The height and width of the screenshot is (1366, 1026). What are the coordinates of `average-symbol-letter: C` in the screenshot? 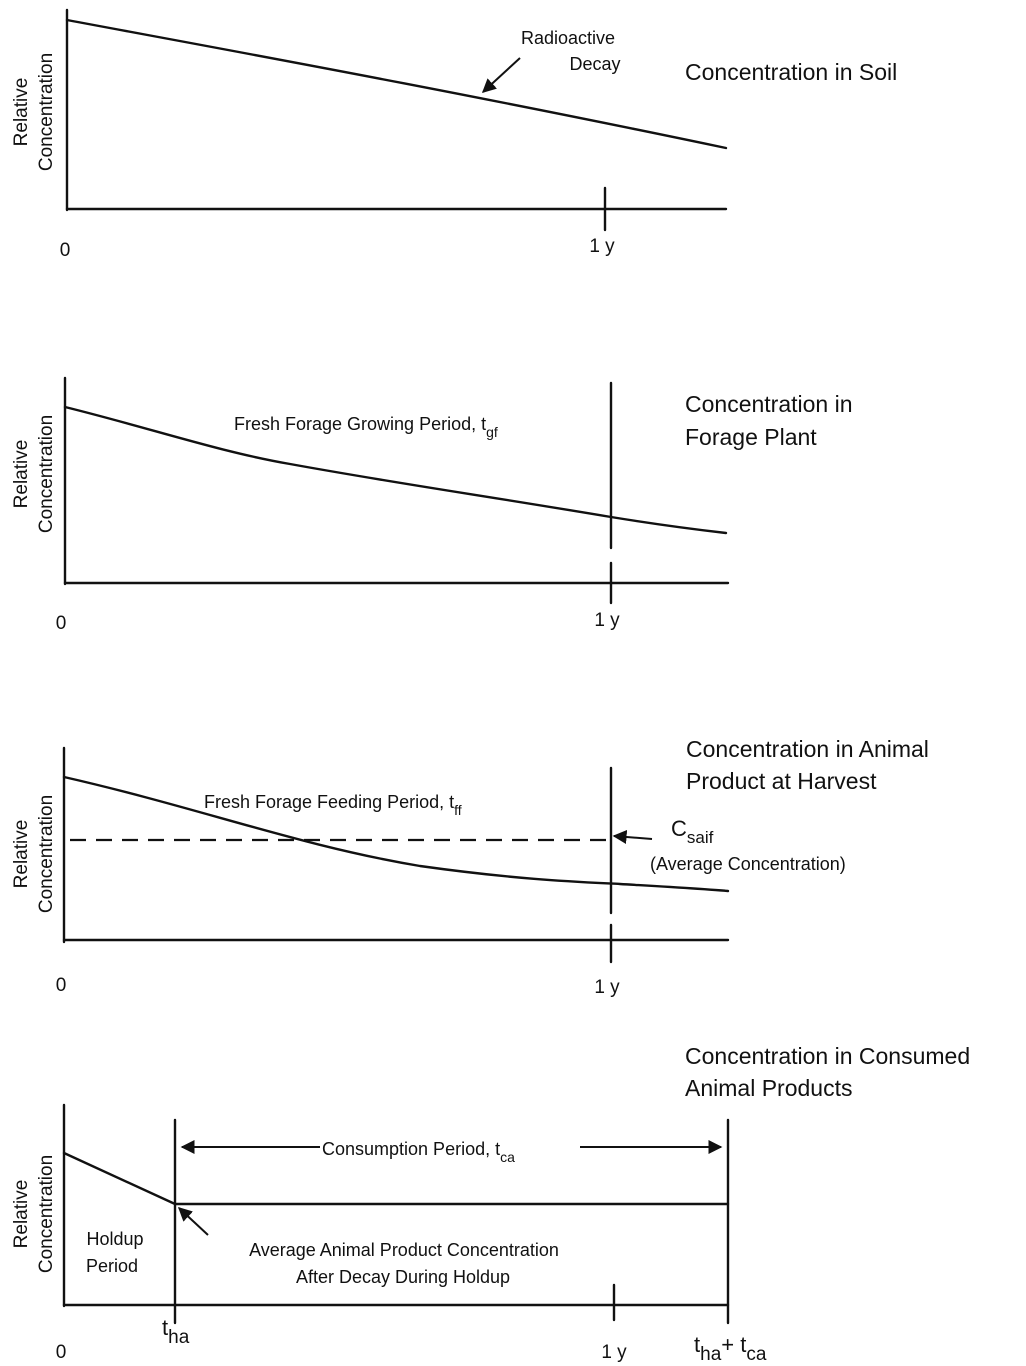 It's located at (679, 828).